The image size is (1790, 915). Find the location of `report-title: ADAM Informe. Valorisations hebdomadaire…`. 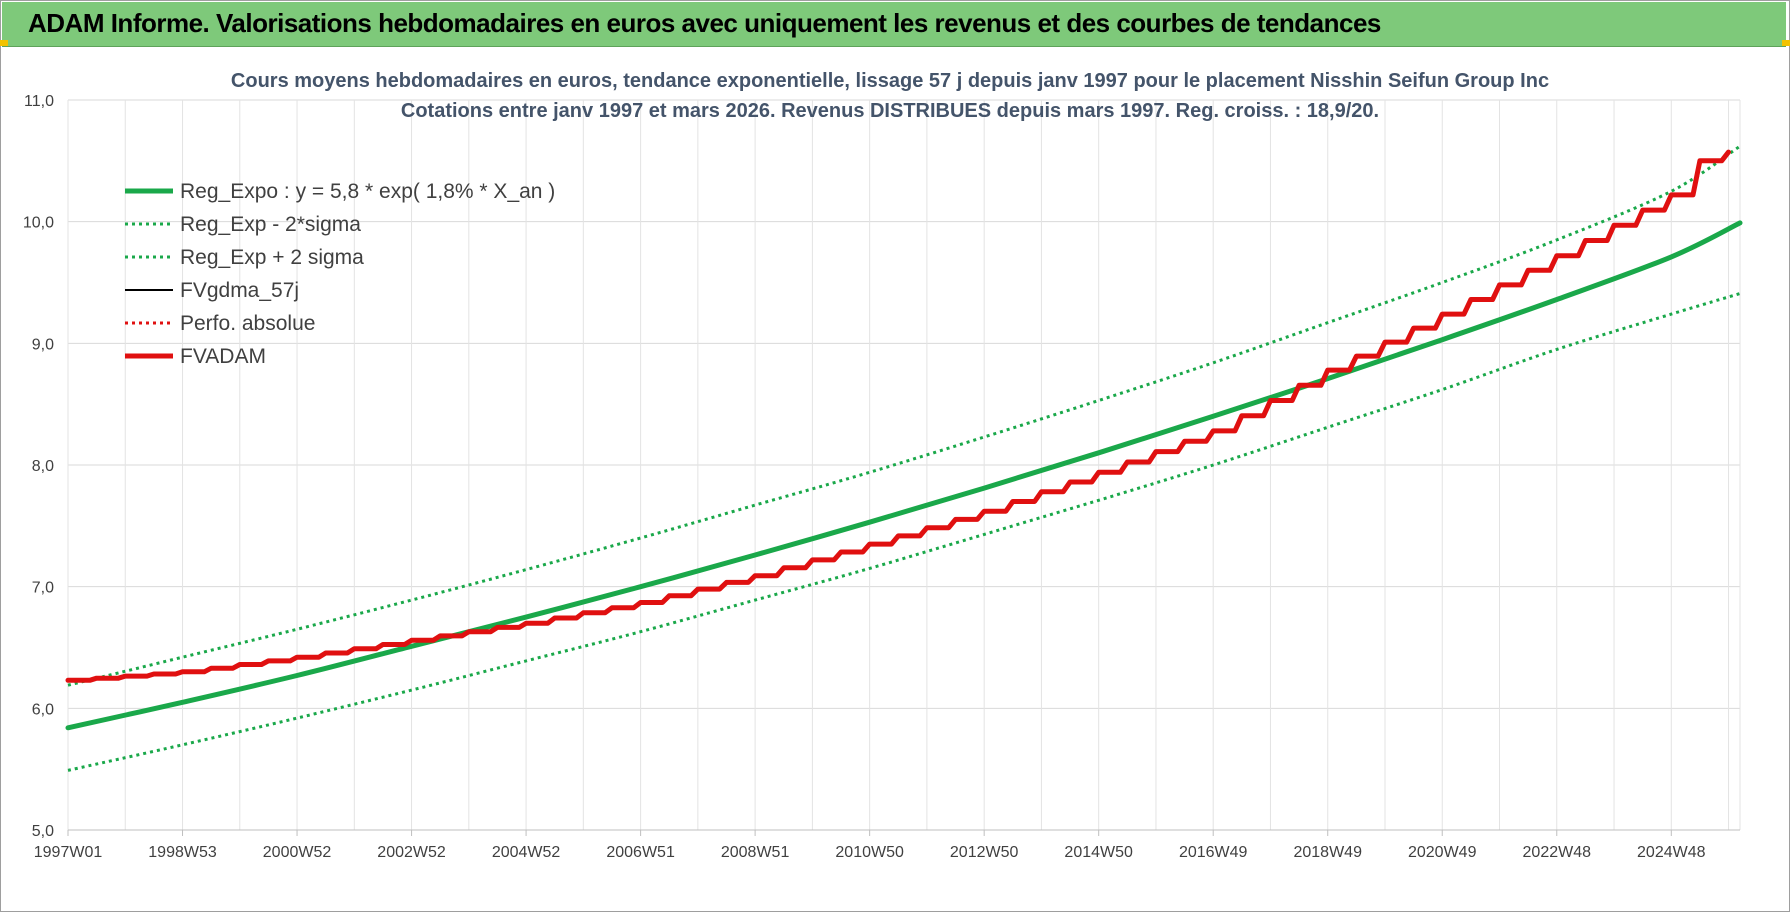

report-title: ADAM Informe. Valorisations hebdomadaire… is located at coordinates (704, 23).